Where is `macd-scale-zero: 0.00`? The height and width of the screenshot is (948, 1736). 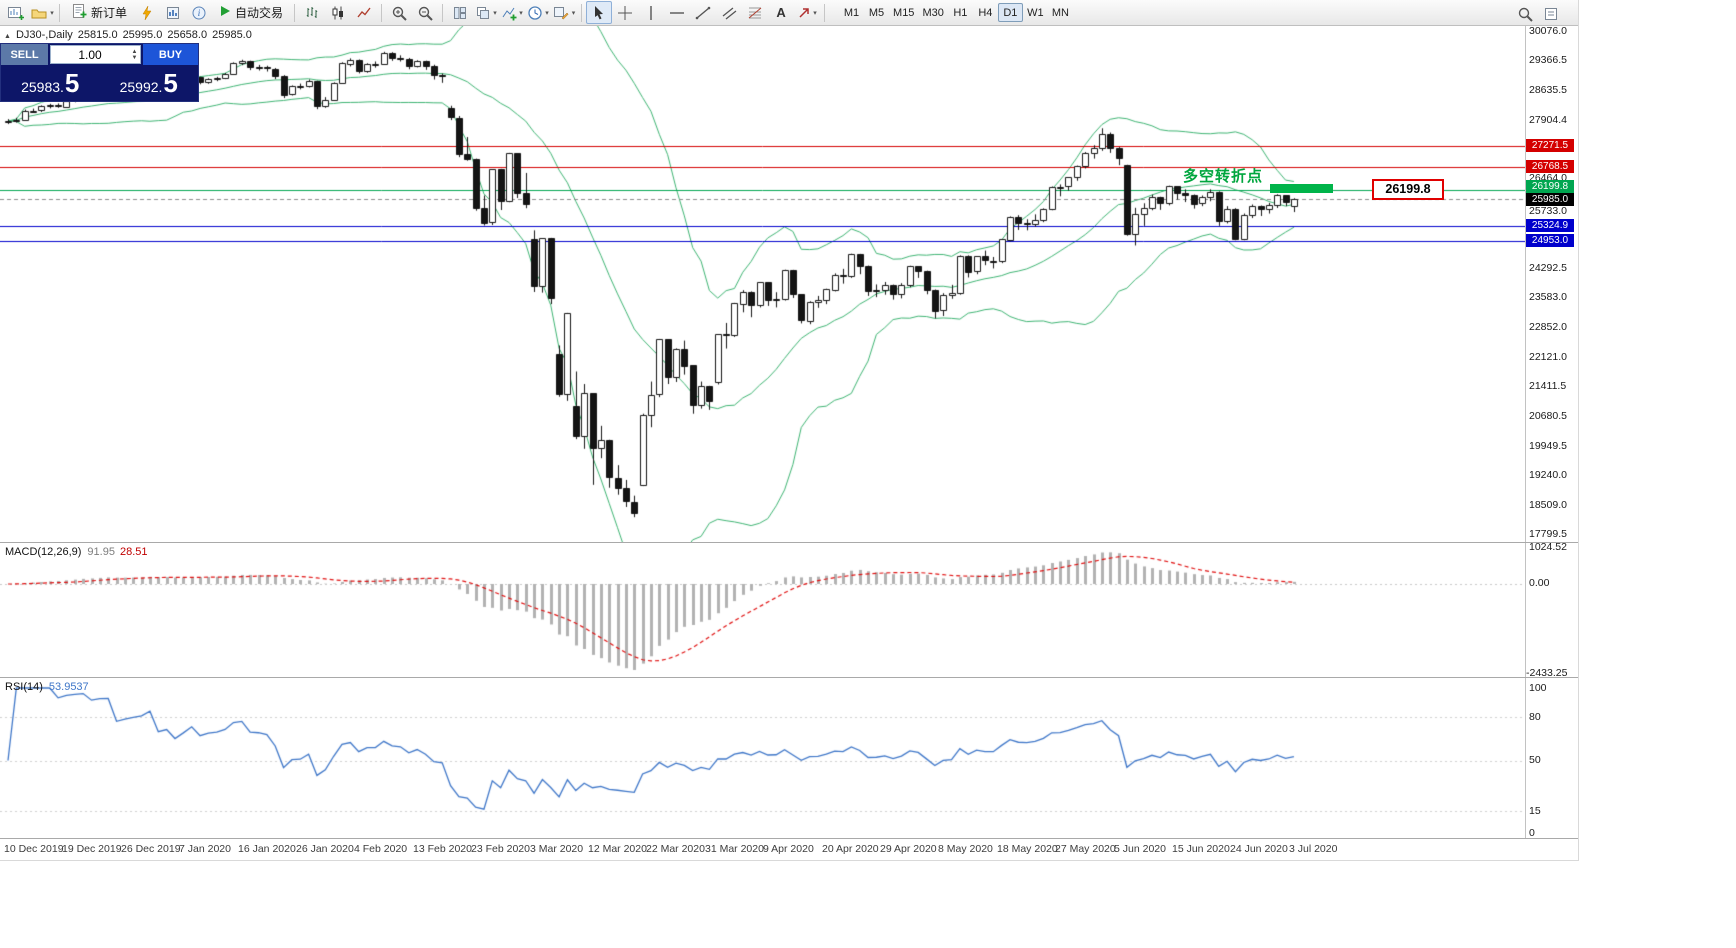 macd-scale-zero: 0.00 is located at coordinates (1539, 583).